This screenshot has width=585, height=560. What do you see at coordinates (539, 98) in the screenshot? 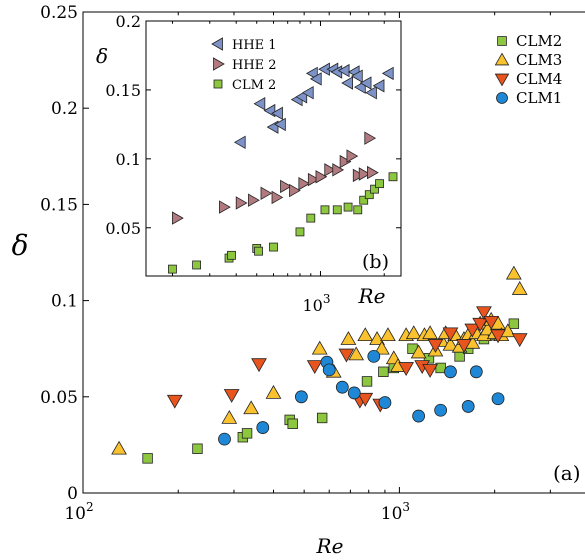
I see `legend-label: CLM1` at bounding box center [539, 98].